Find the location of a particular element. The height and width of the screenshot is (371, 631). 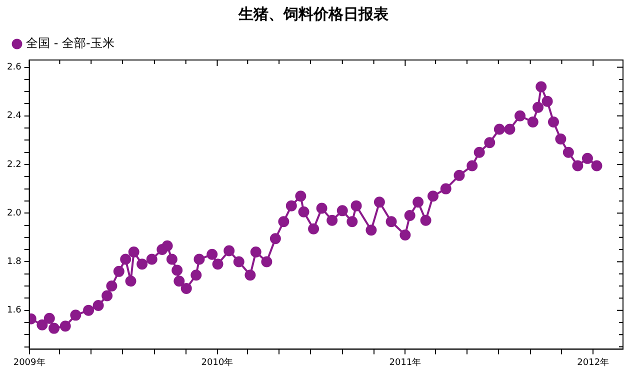

y-tick-label: 2.6 is located at coordinates (14, 67).